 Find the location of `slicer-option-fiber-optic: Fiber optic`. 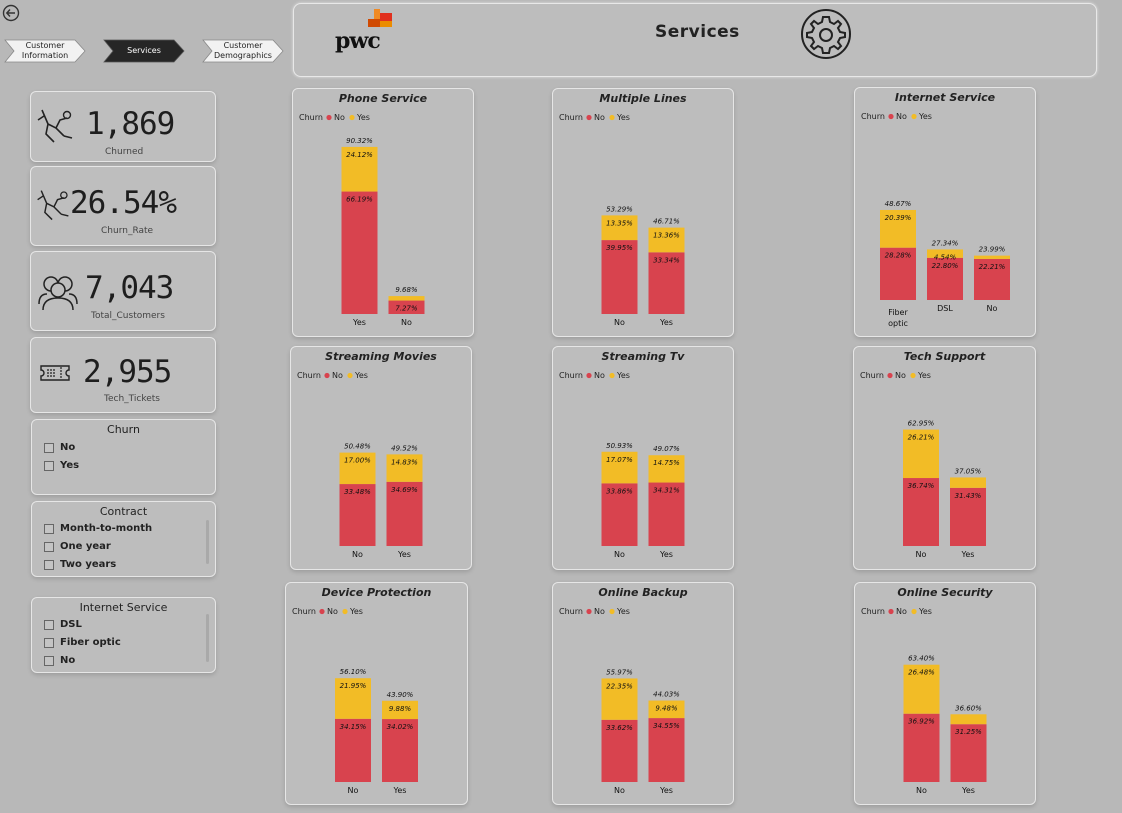

slicer-option-fiber-optic: Fiber optic is located at coordinates (82, 642).